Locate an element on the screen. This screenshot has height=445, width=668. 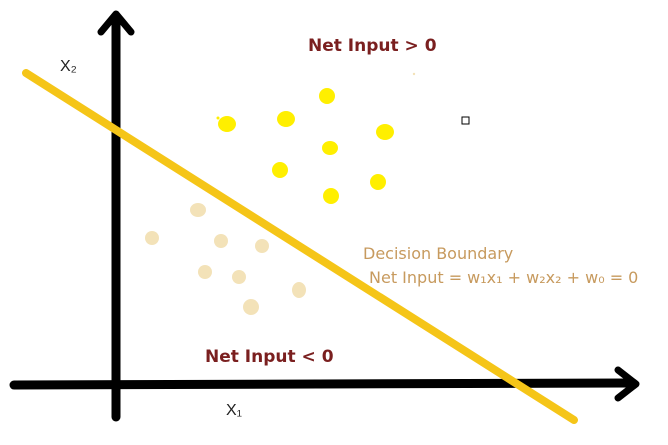
x-axis is located at coordinates (322, 384).